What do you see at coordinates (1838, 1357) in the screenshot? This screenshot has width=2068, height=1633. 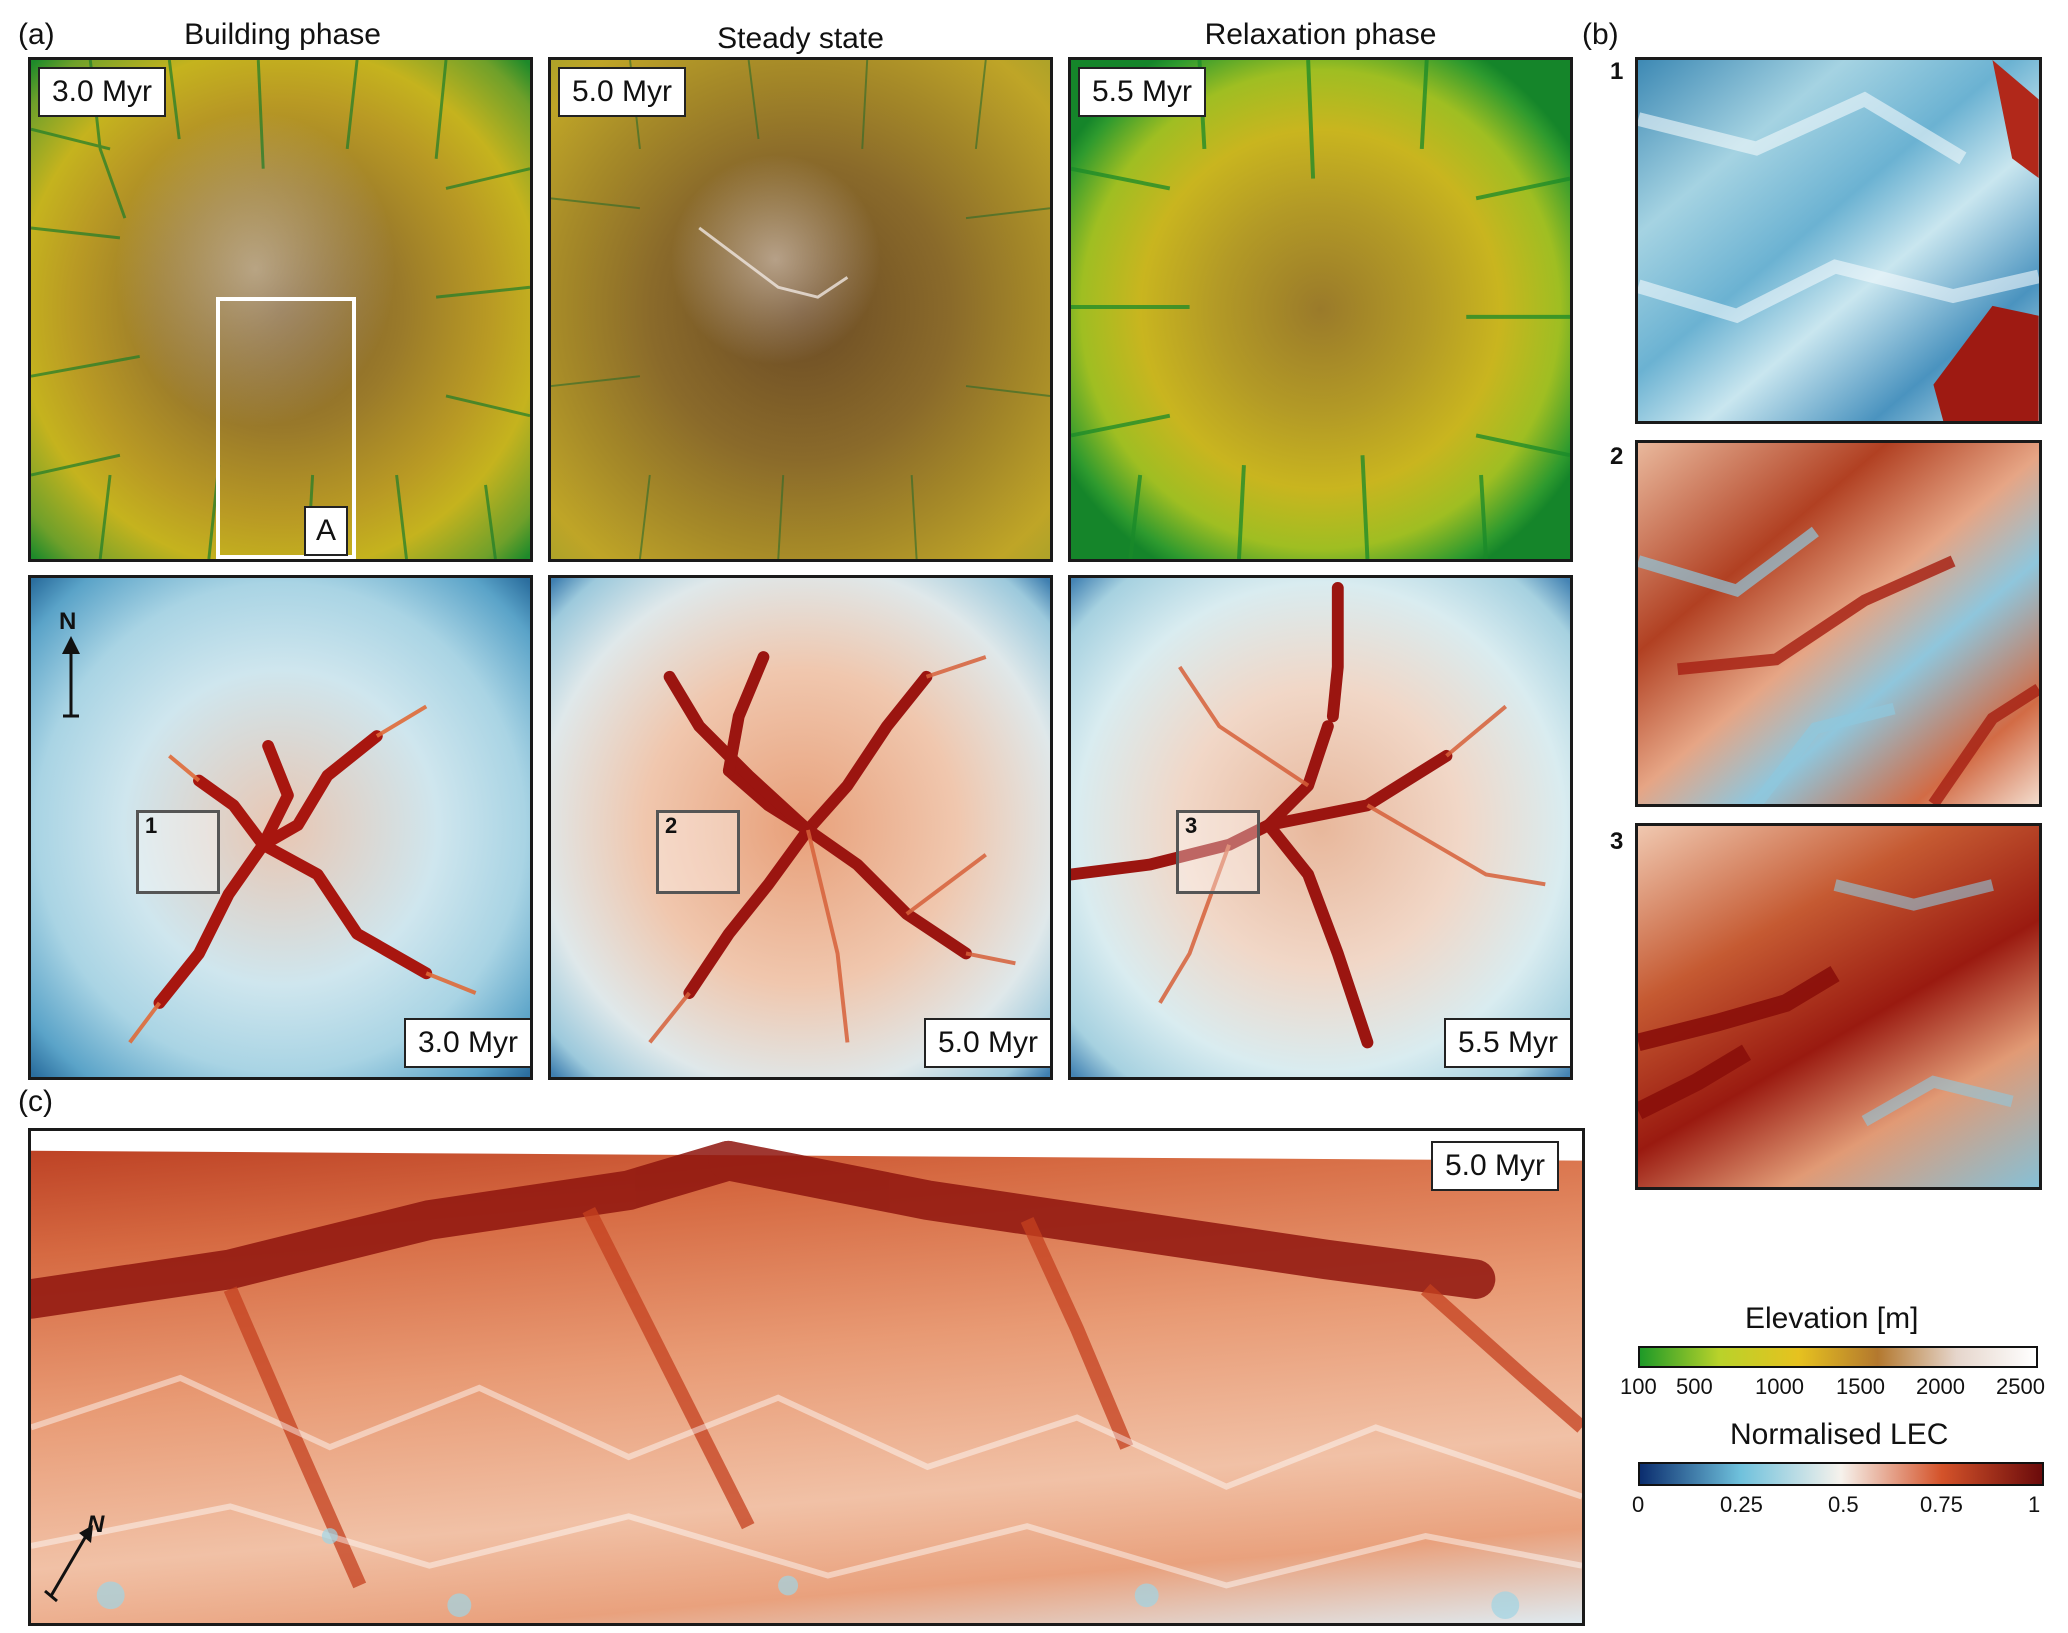 I see `colorbar-elevation` at bounding box center [1838, 1357].